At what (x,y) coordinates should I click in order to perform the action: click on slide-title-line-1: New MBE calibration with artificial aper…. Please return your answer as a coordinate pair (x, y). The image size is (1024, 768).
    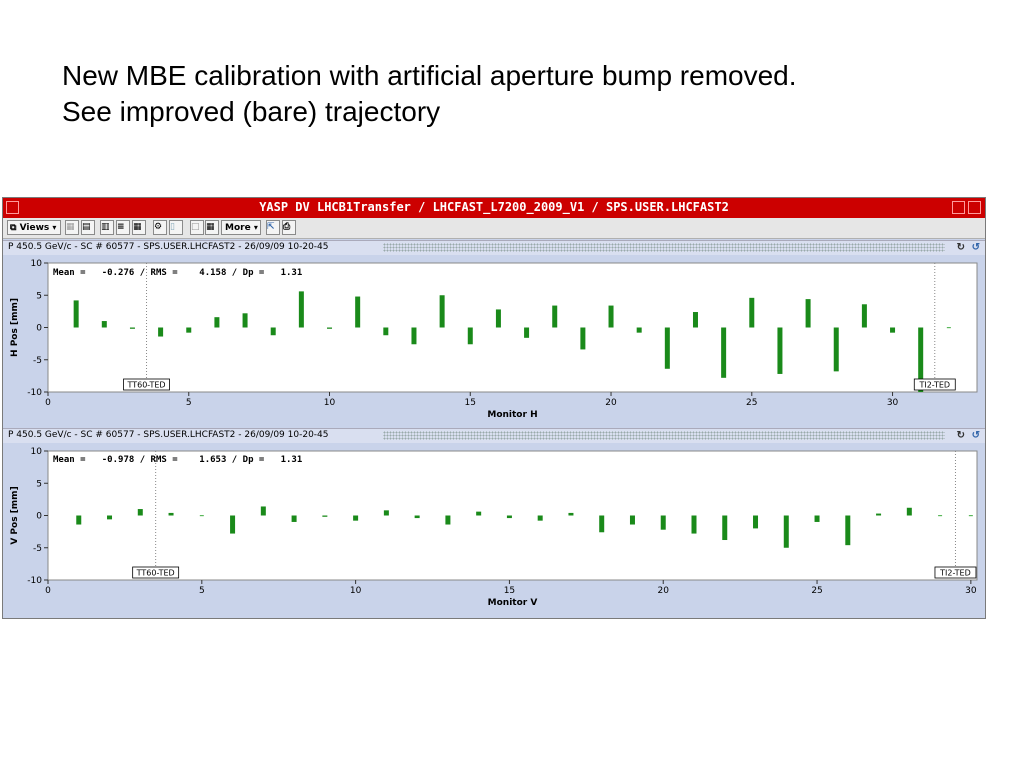
    Looking at the image, I should click on (429, 75).